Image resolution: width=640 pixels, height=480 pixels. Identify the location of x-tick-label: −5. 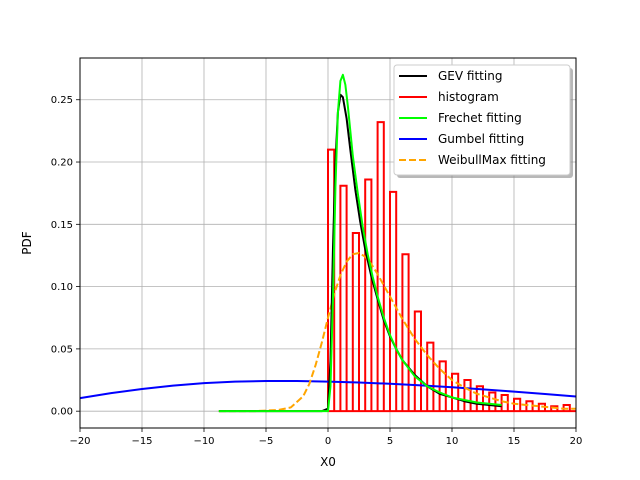
(266, 441).